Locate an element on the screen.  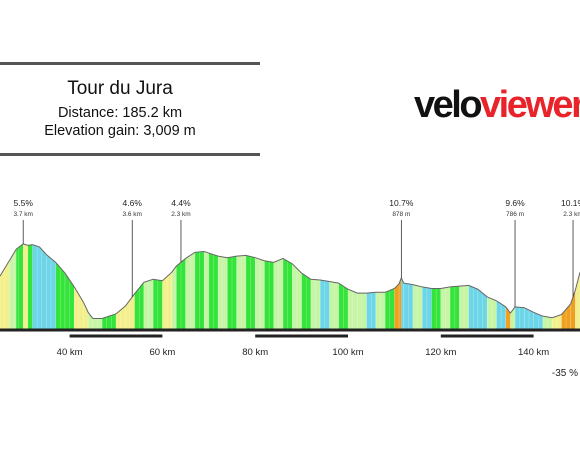
x-tick-label: 60 km is located at coordinates (162, 352).